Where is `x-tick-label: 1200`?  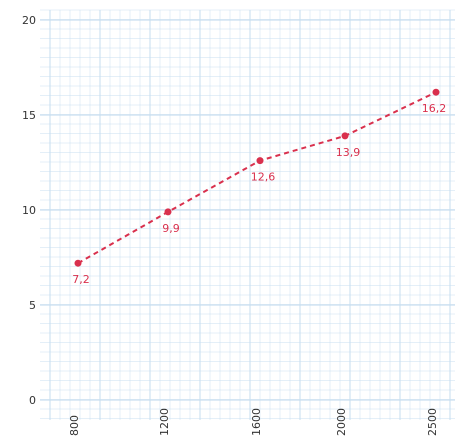 x-tick-label: 1200 is located at coordinates (164, 422).